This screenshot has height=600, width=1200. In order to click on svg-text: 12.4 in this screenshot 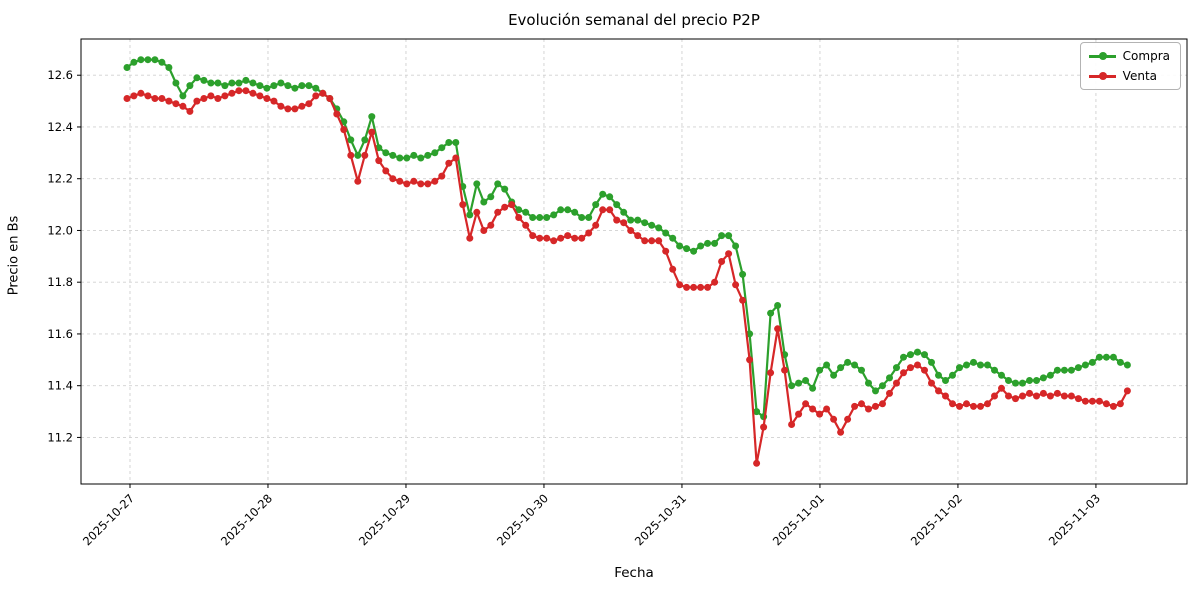, I will do `click(60, 127)`.